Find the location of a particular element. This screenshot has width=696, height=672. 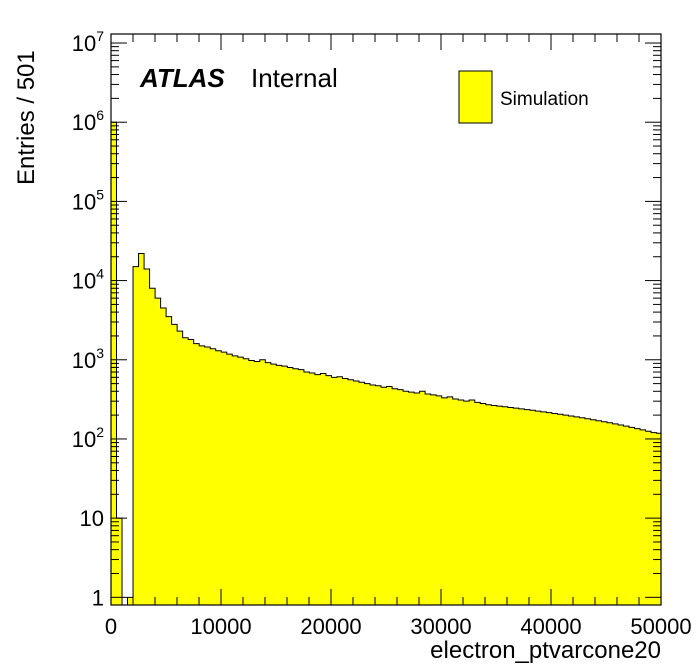

y-tick-label: 10⁴ is located at coordinates (88, 280).